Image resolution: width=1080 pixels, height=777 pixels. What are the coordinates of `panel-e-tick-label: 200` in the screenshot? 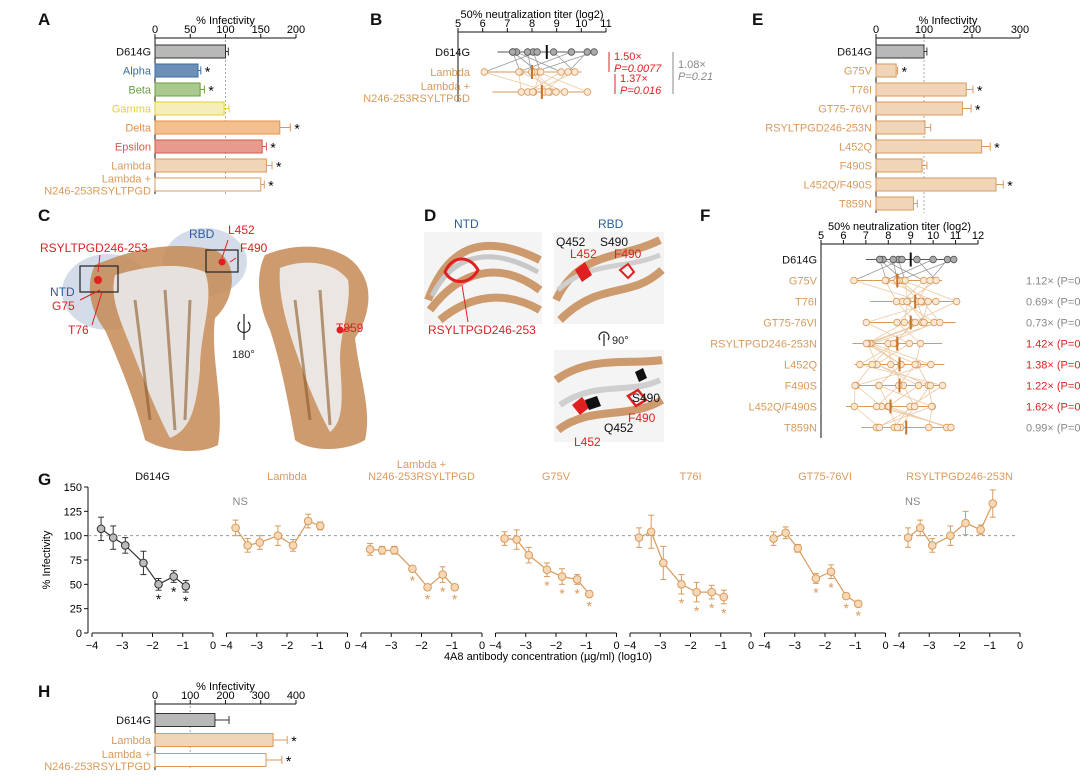 It's located at (972, 30).